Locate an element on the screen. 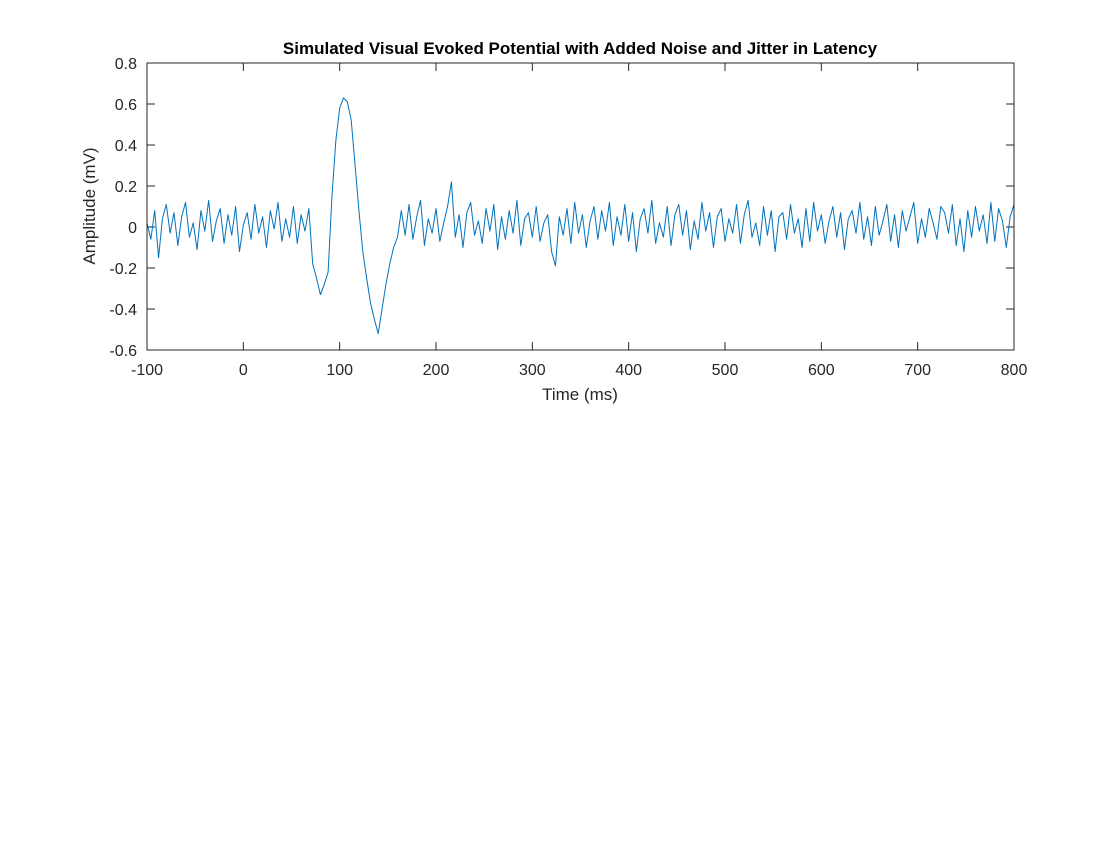  y-tick-label: 0.2 is located at coordinates (126, 187).